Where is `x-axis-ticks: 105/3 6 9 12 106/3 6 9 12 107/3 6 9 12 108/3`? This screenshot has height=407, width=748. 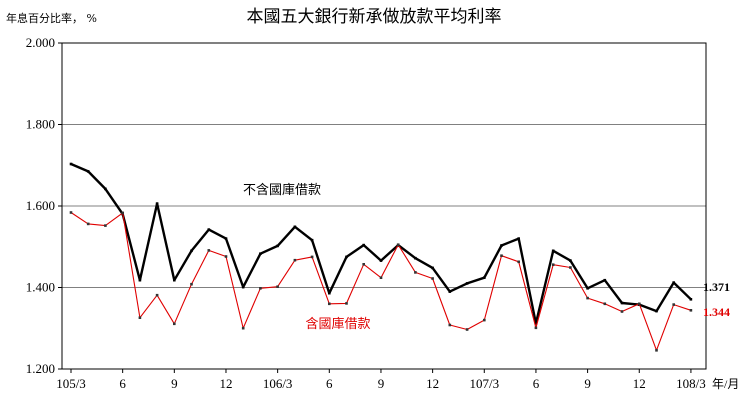 x-axis-ticks: 105/3 6 9 12 106/3 6 9 12 107/3 6 9 12 108/3 is located at coordinates (381, 380).